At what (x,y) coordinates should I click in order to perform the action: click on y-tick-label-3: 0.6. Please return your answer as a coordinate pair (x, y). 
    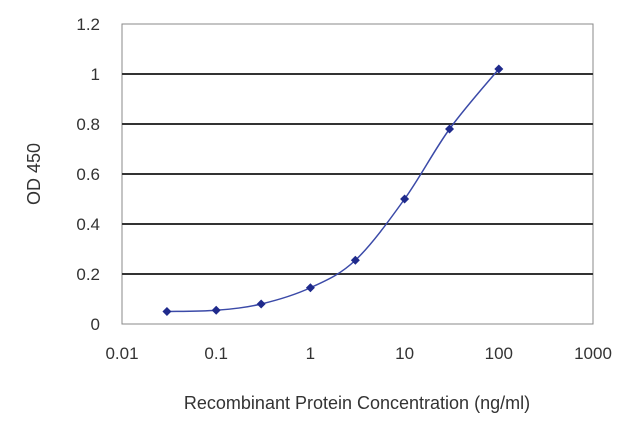
    Looking at the image, I should click on (88, 174).